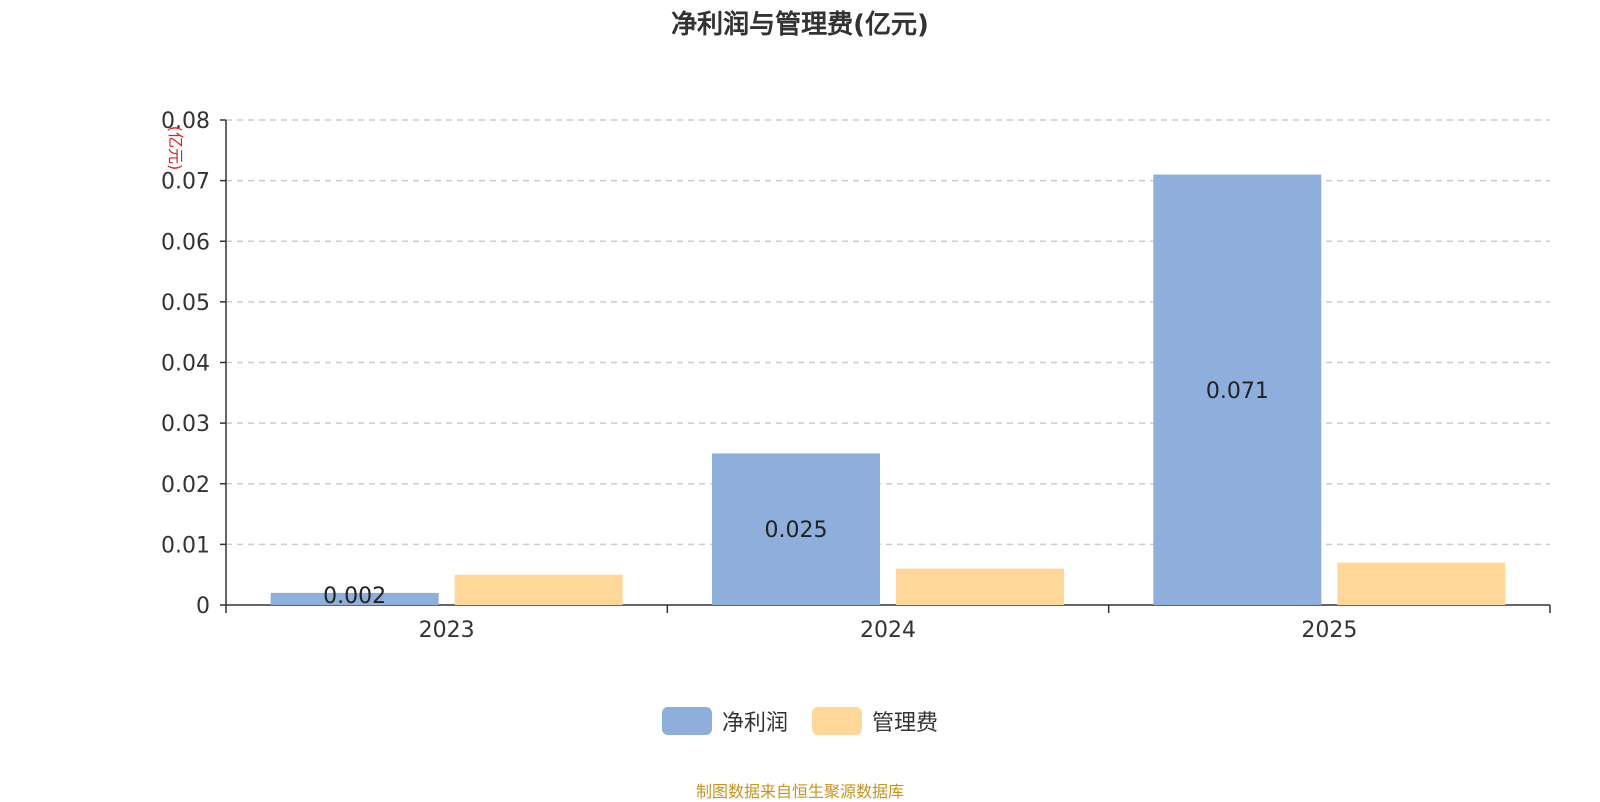 The width and height of the screenshot is (1600, 802). I want to click on data-label: 0.002, so click(354, 596).